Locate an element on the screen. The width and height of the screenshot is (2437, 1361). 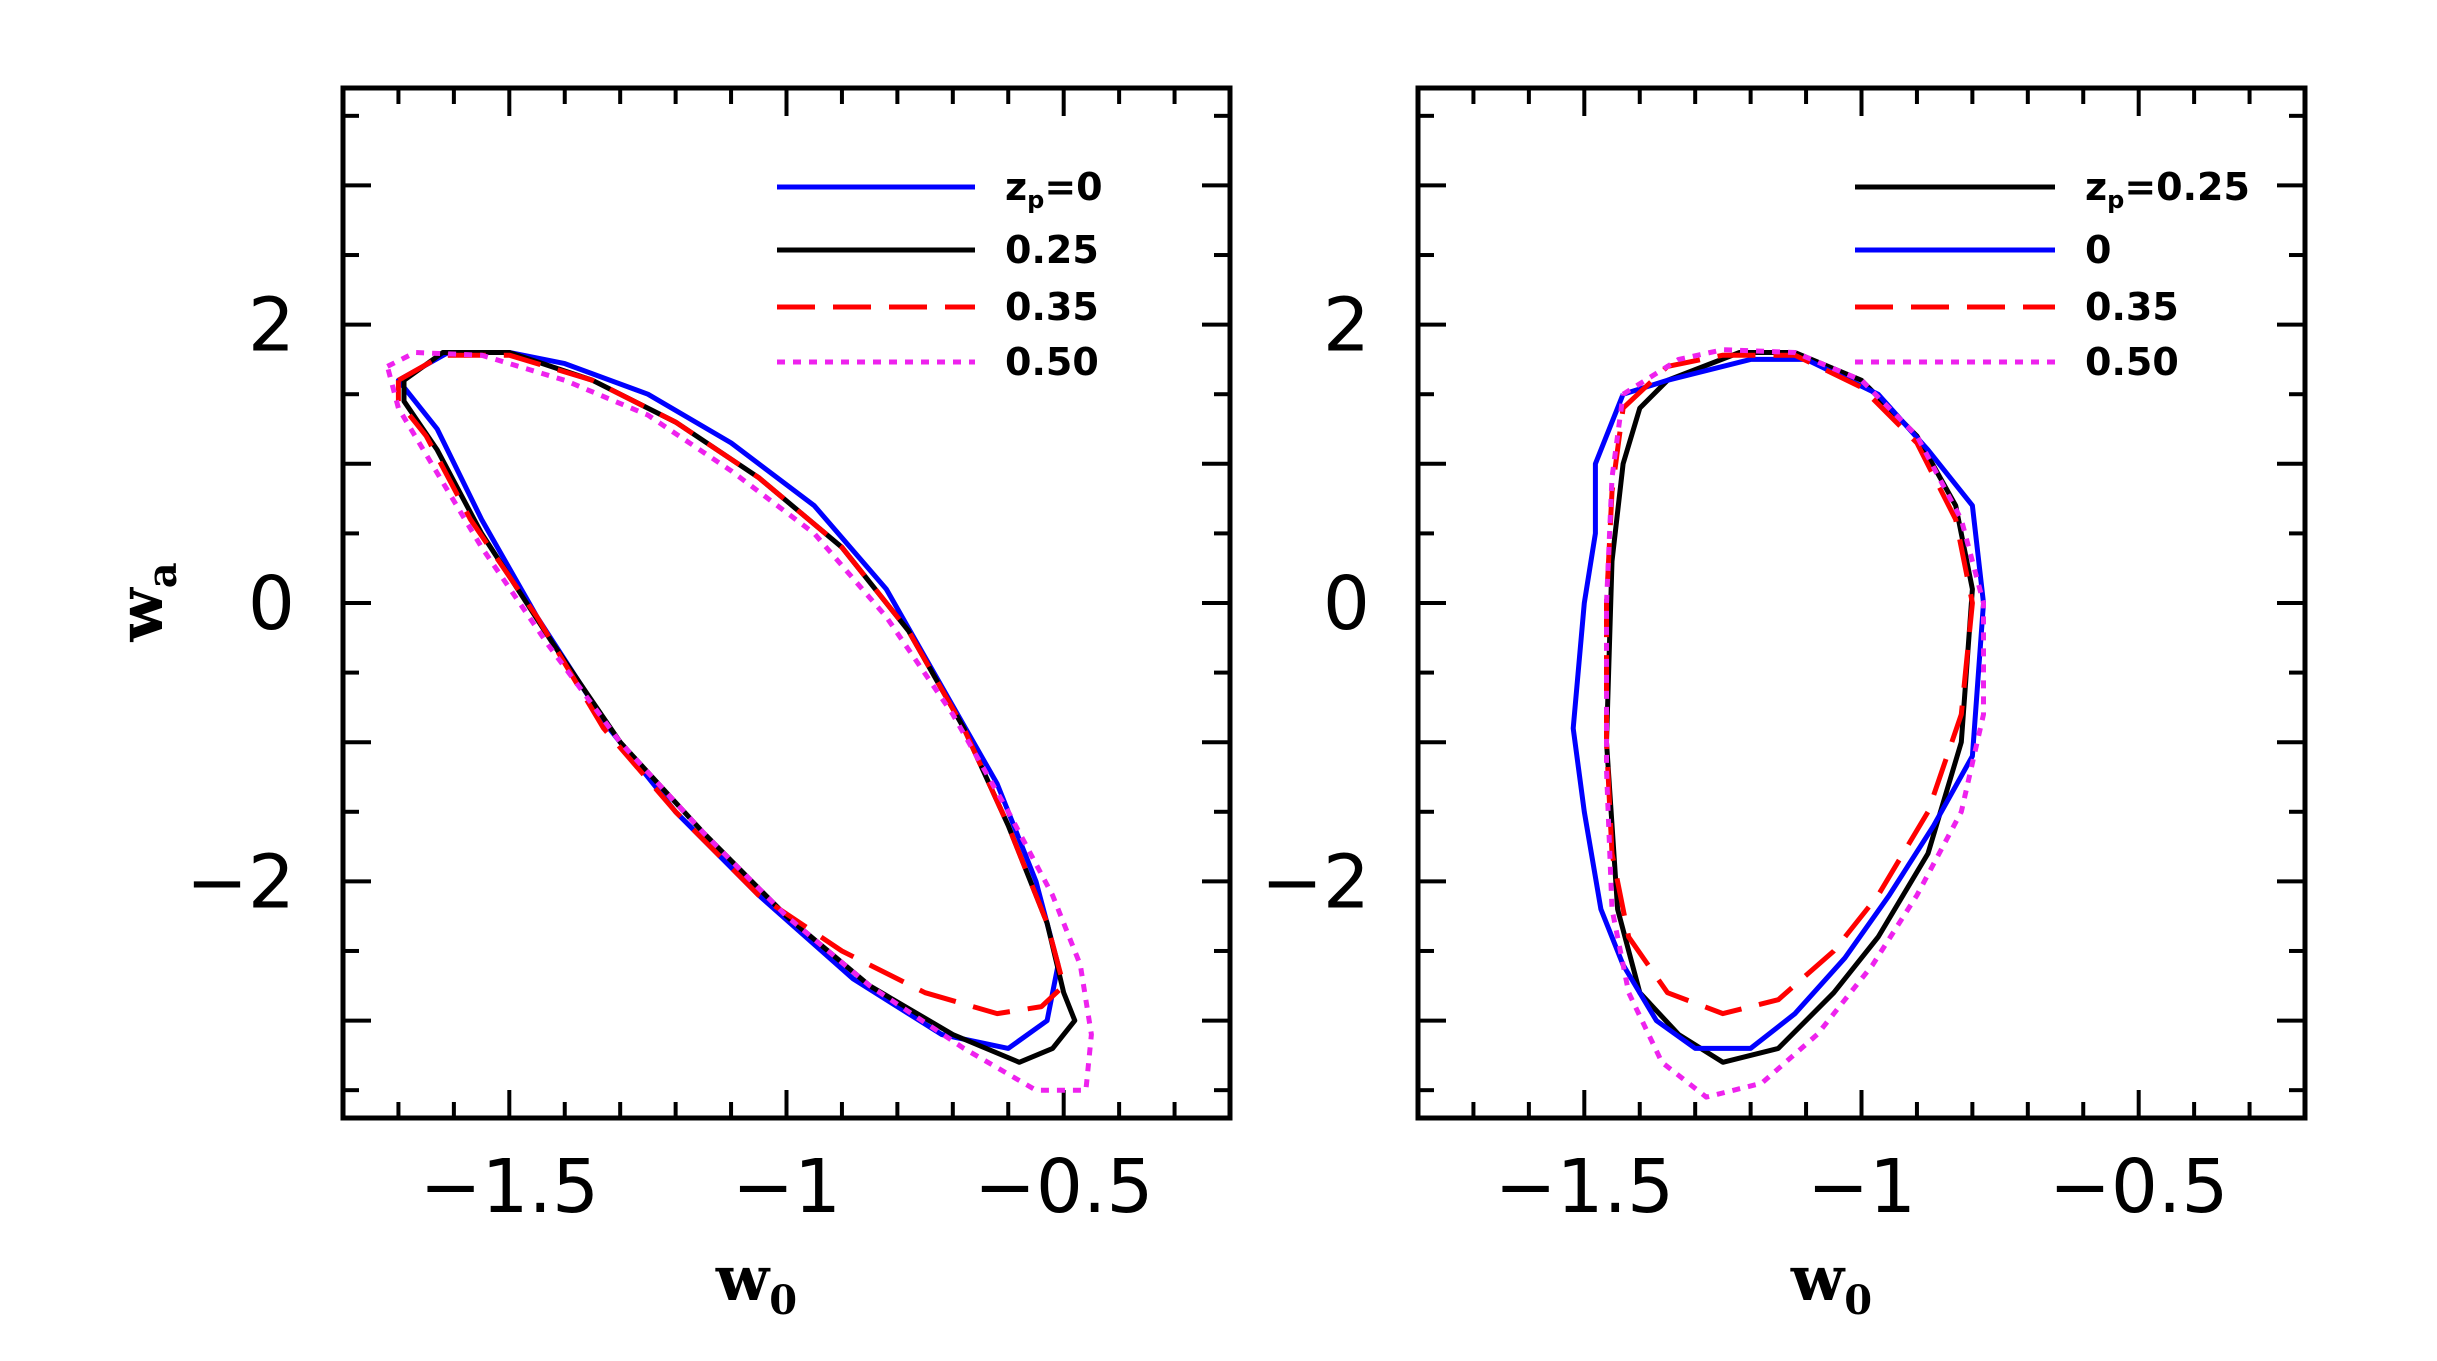
legend-entry: 0 is located at coordinates (1983, 250).